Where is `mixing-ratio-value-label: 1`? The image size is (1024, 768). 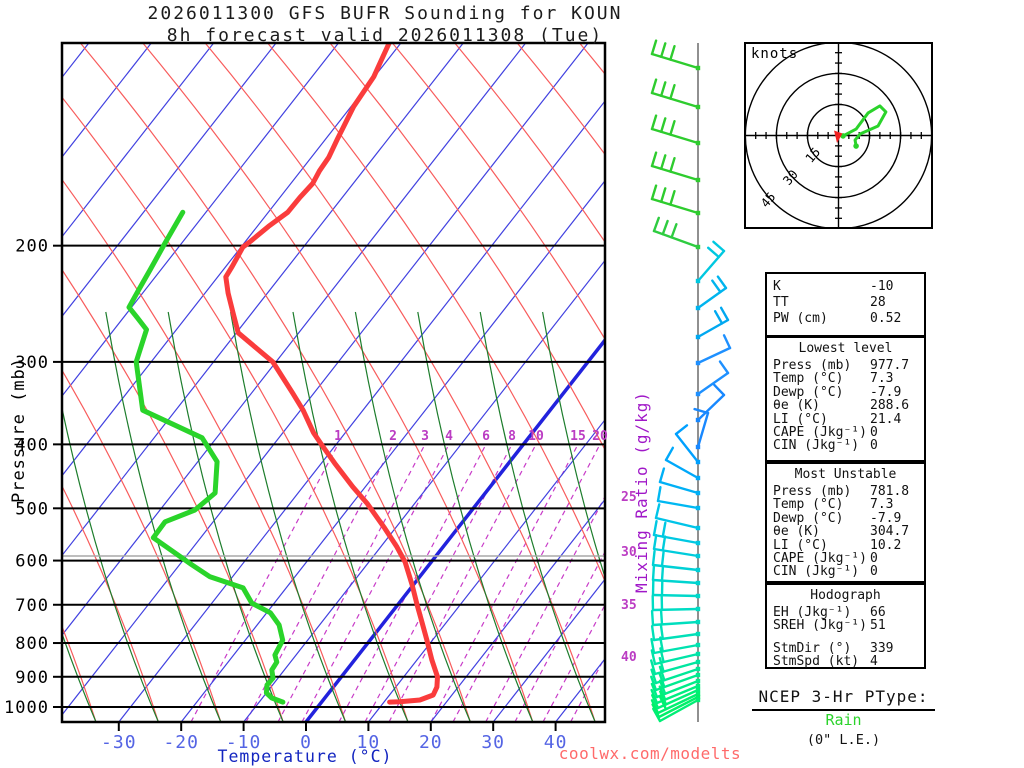 mixing-ratio-value-label: 1 is located at coordinates (338, 436).